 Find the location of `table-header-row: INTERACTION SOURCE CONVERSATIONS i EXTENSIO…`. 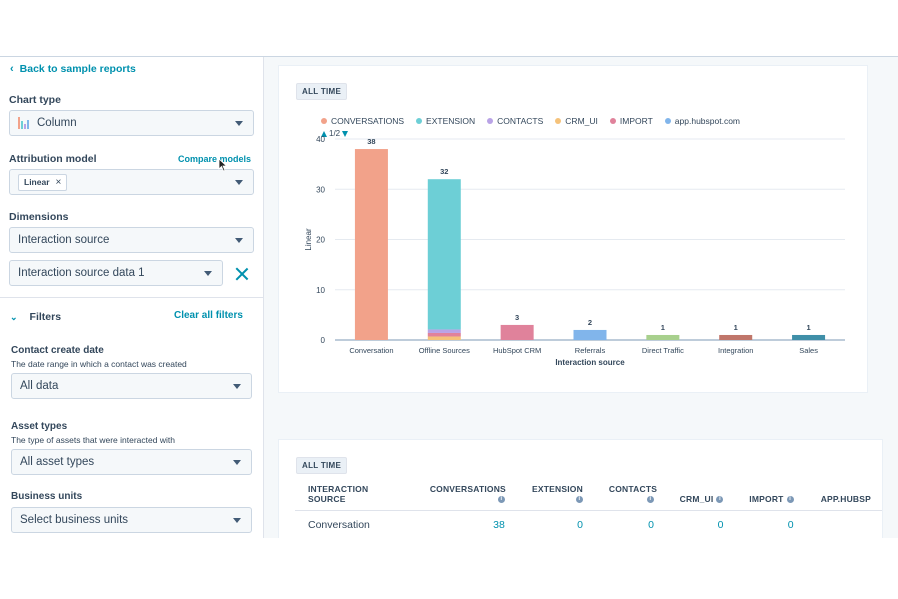

table-header-row: INTERACTION SOURCE CONVERSATIONS i EXTENSIO… is located at coordinates (588, 497).